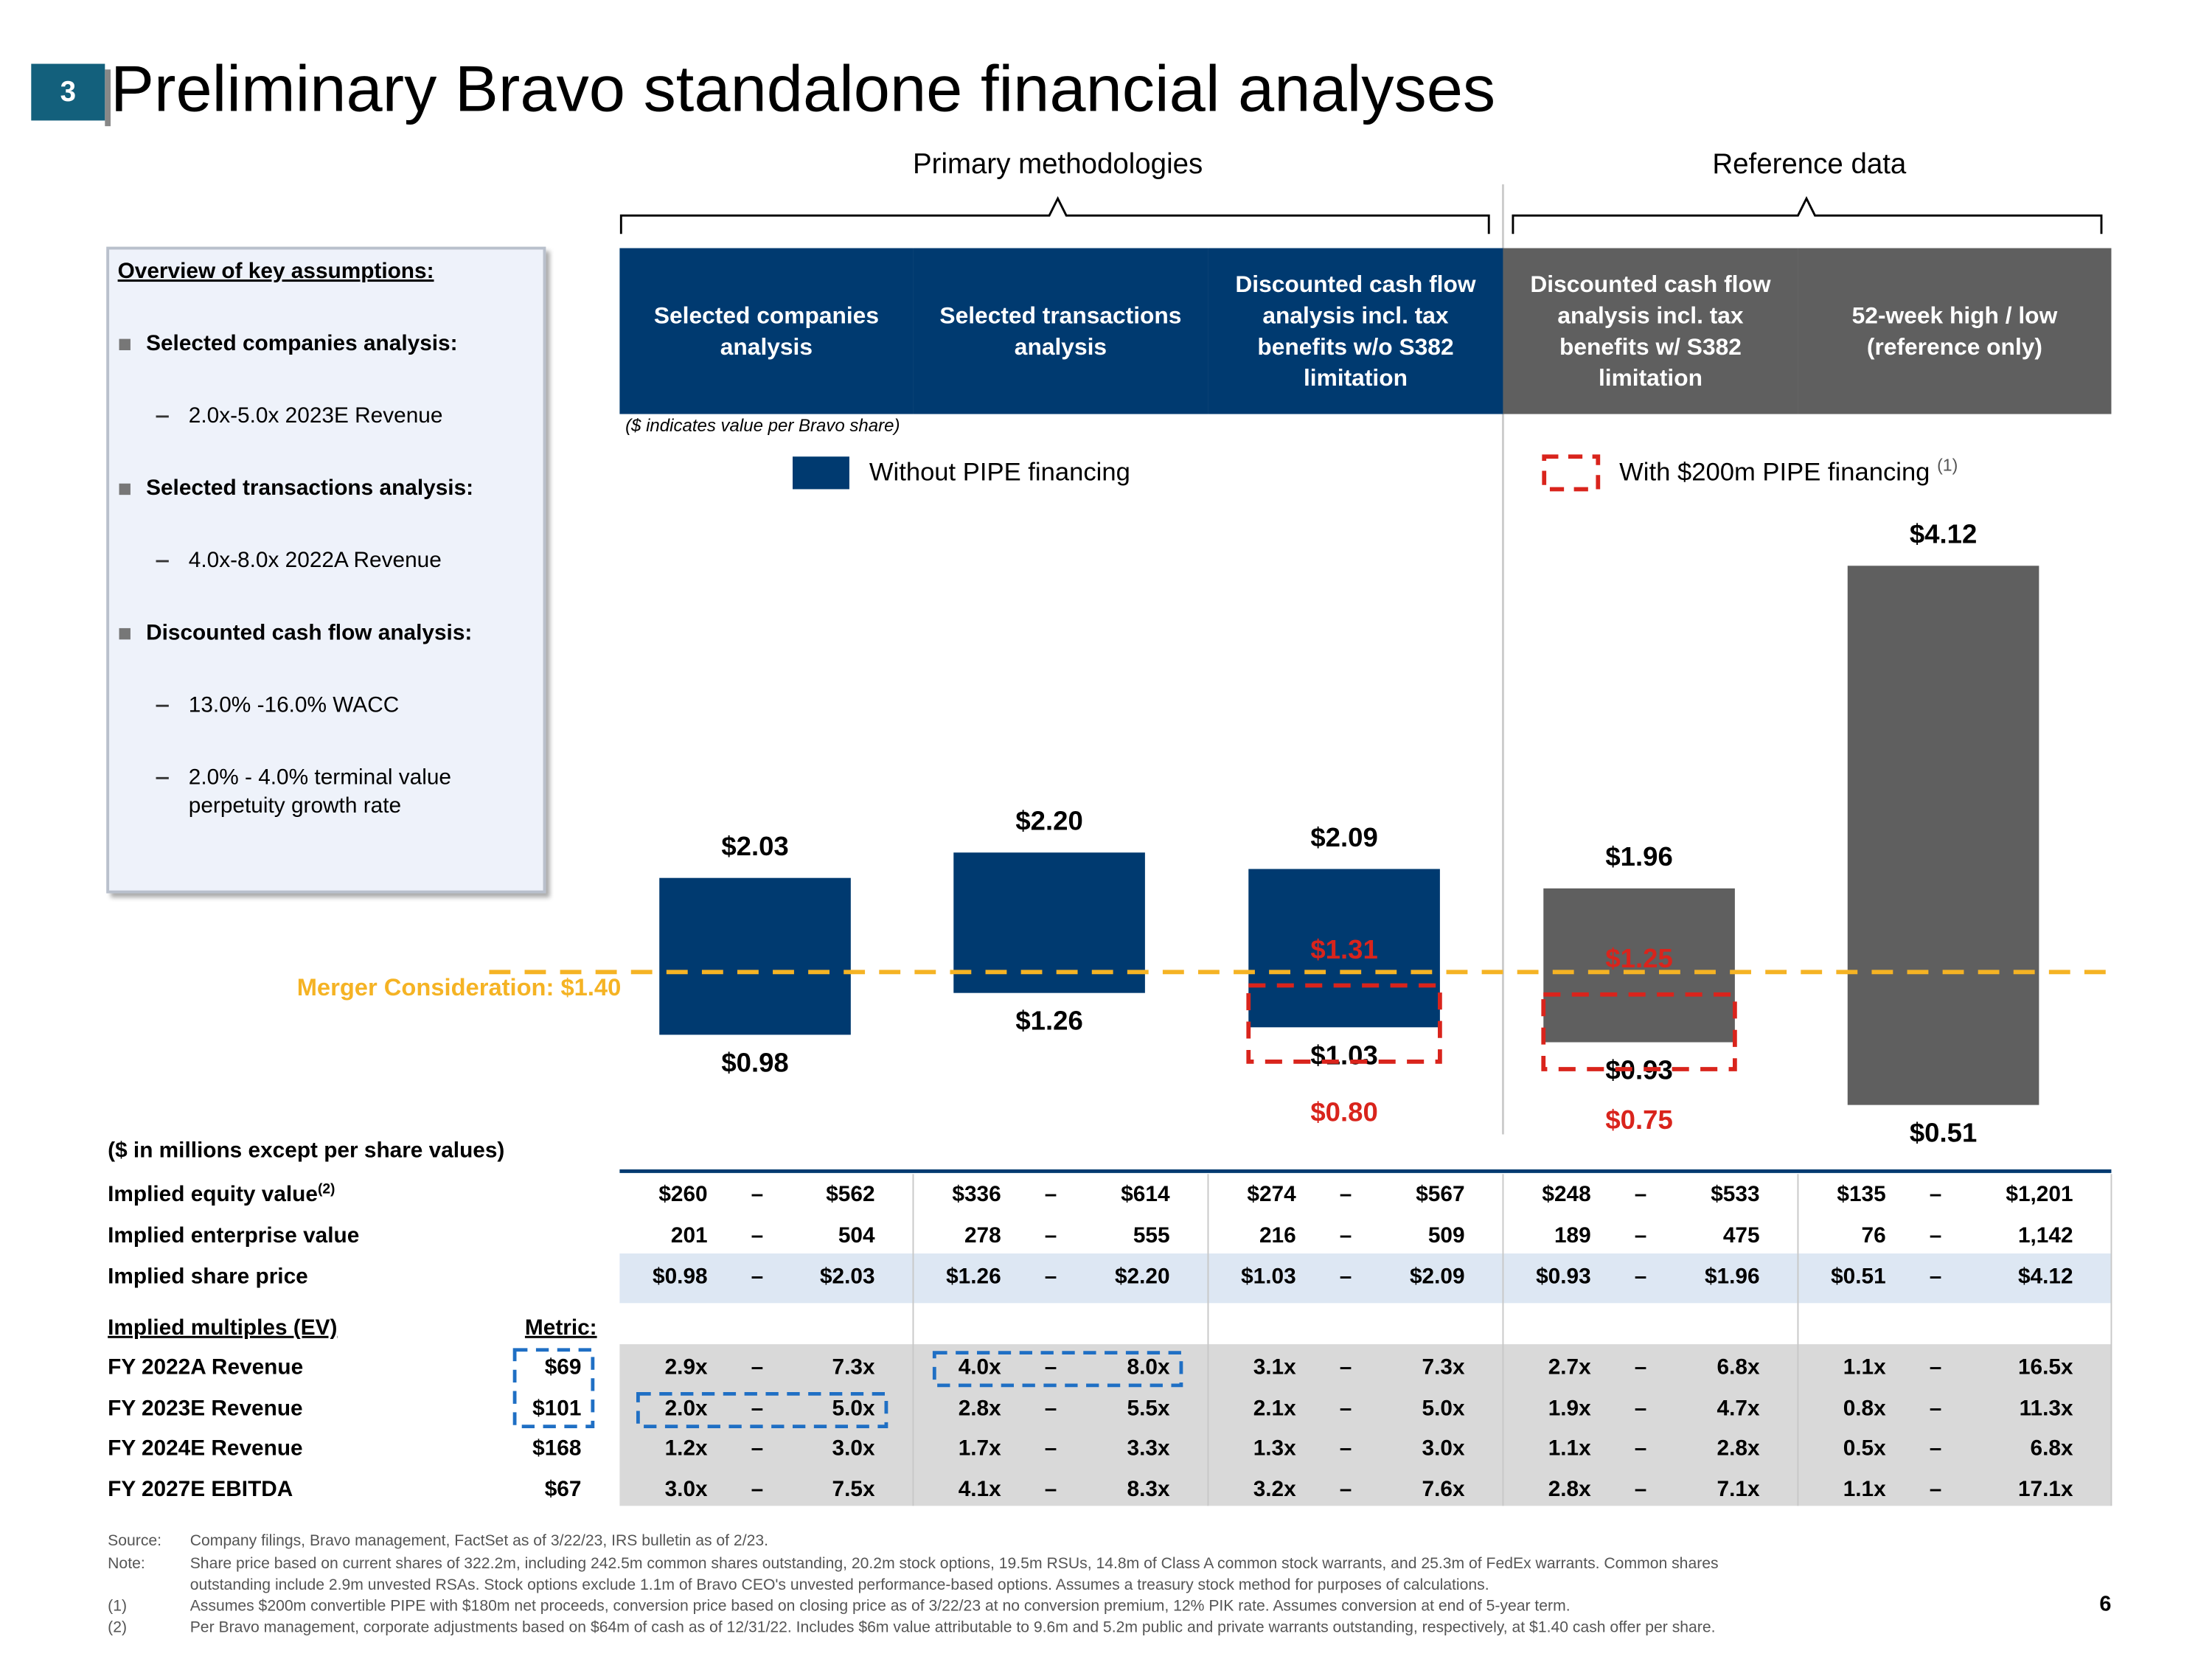  What do you see at coordinates (1732, 1277) in the screenshot?
I see `cell: $1.96` at bounding box center [1732, 1277].